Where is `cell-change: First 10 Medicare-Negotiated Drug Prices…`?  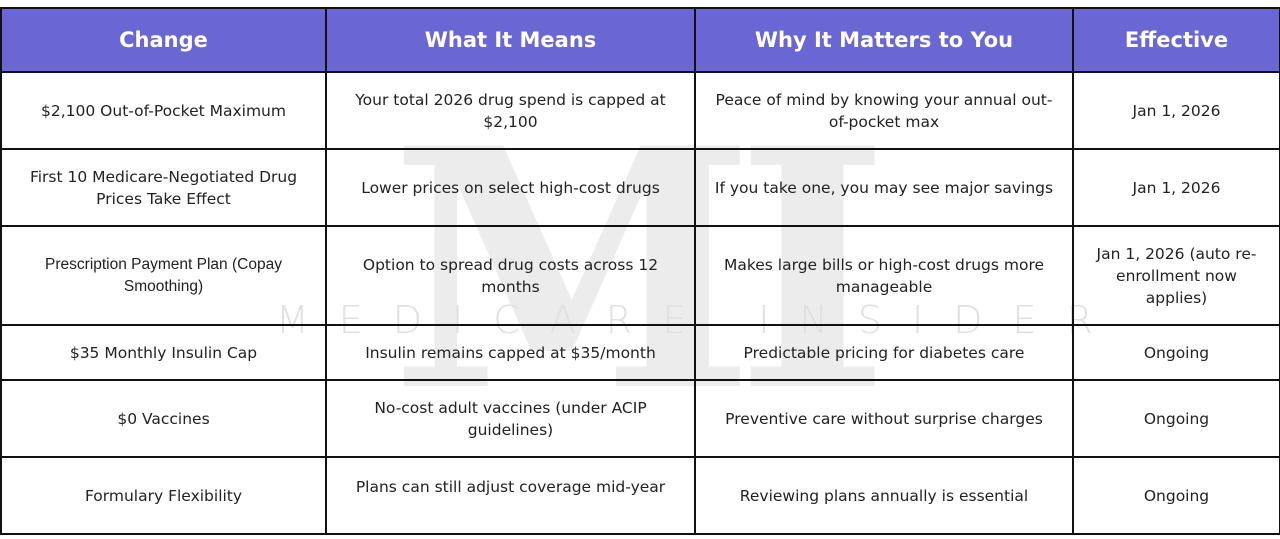 cell-change: First 10 Medicare-Negotiated Drug Prices… is located at coordinates (163, 187).